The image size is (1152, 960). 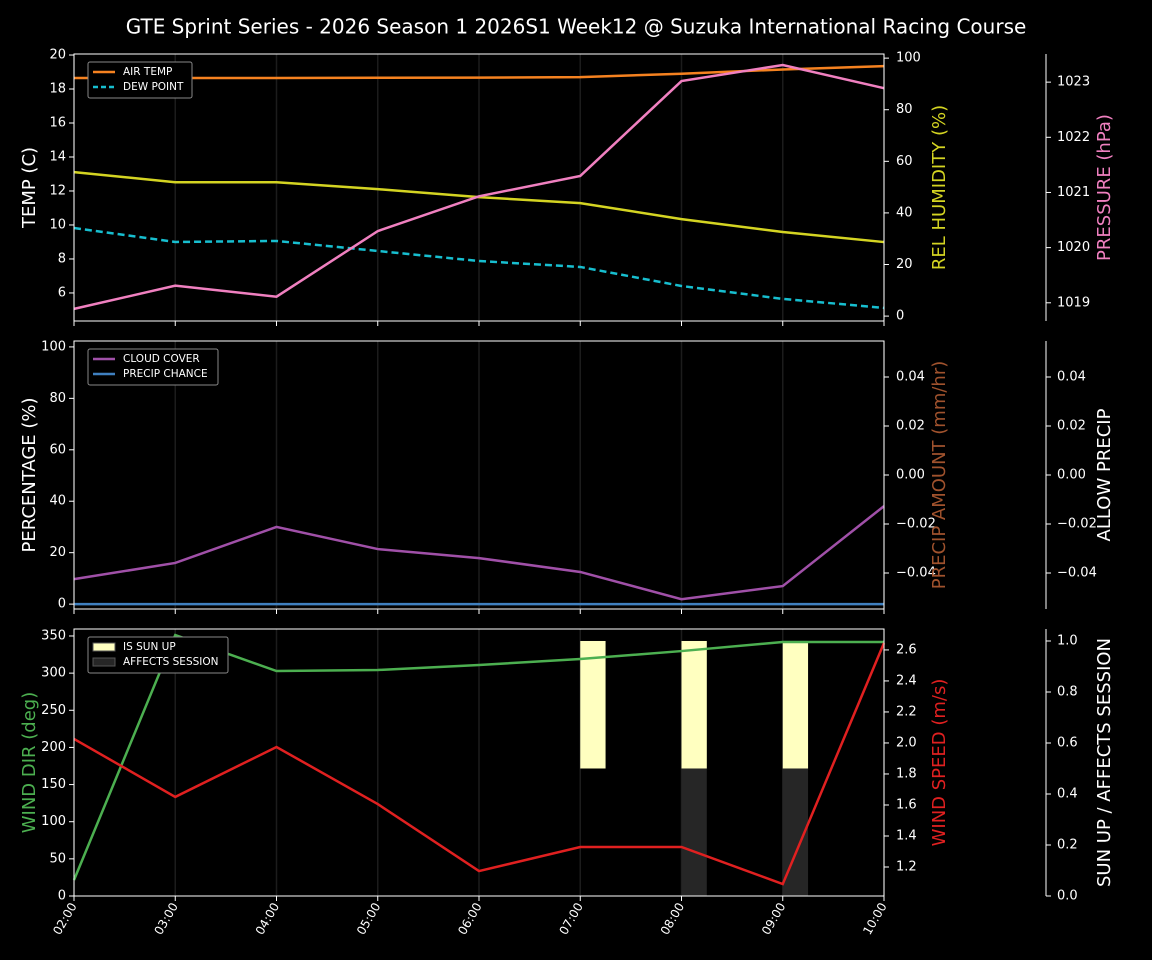 I want to click on y-tick-label: 80, so click(x=57, y=398).